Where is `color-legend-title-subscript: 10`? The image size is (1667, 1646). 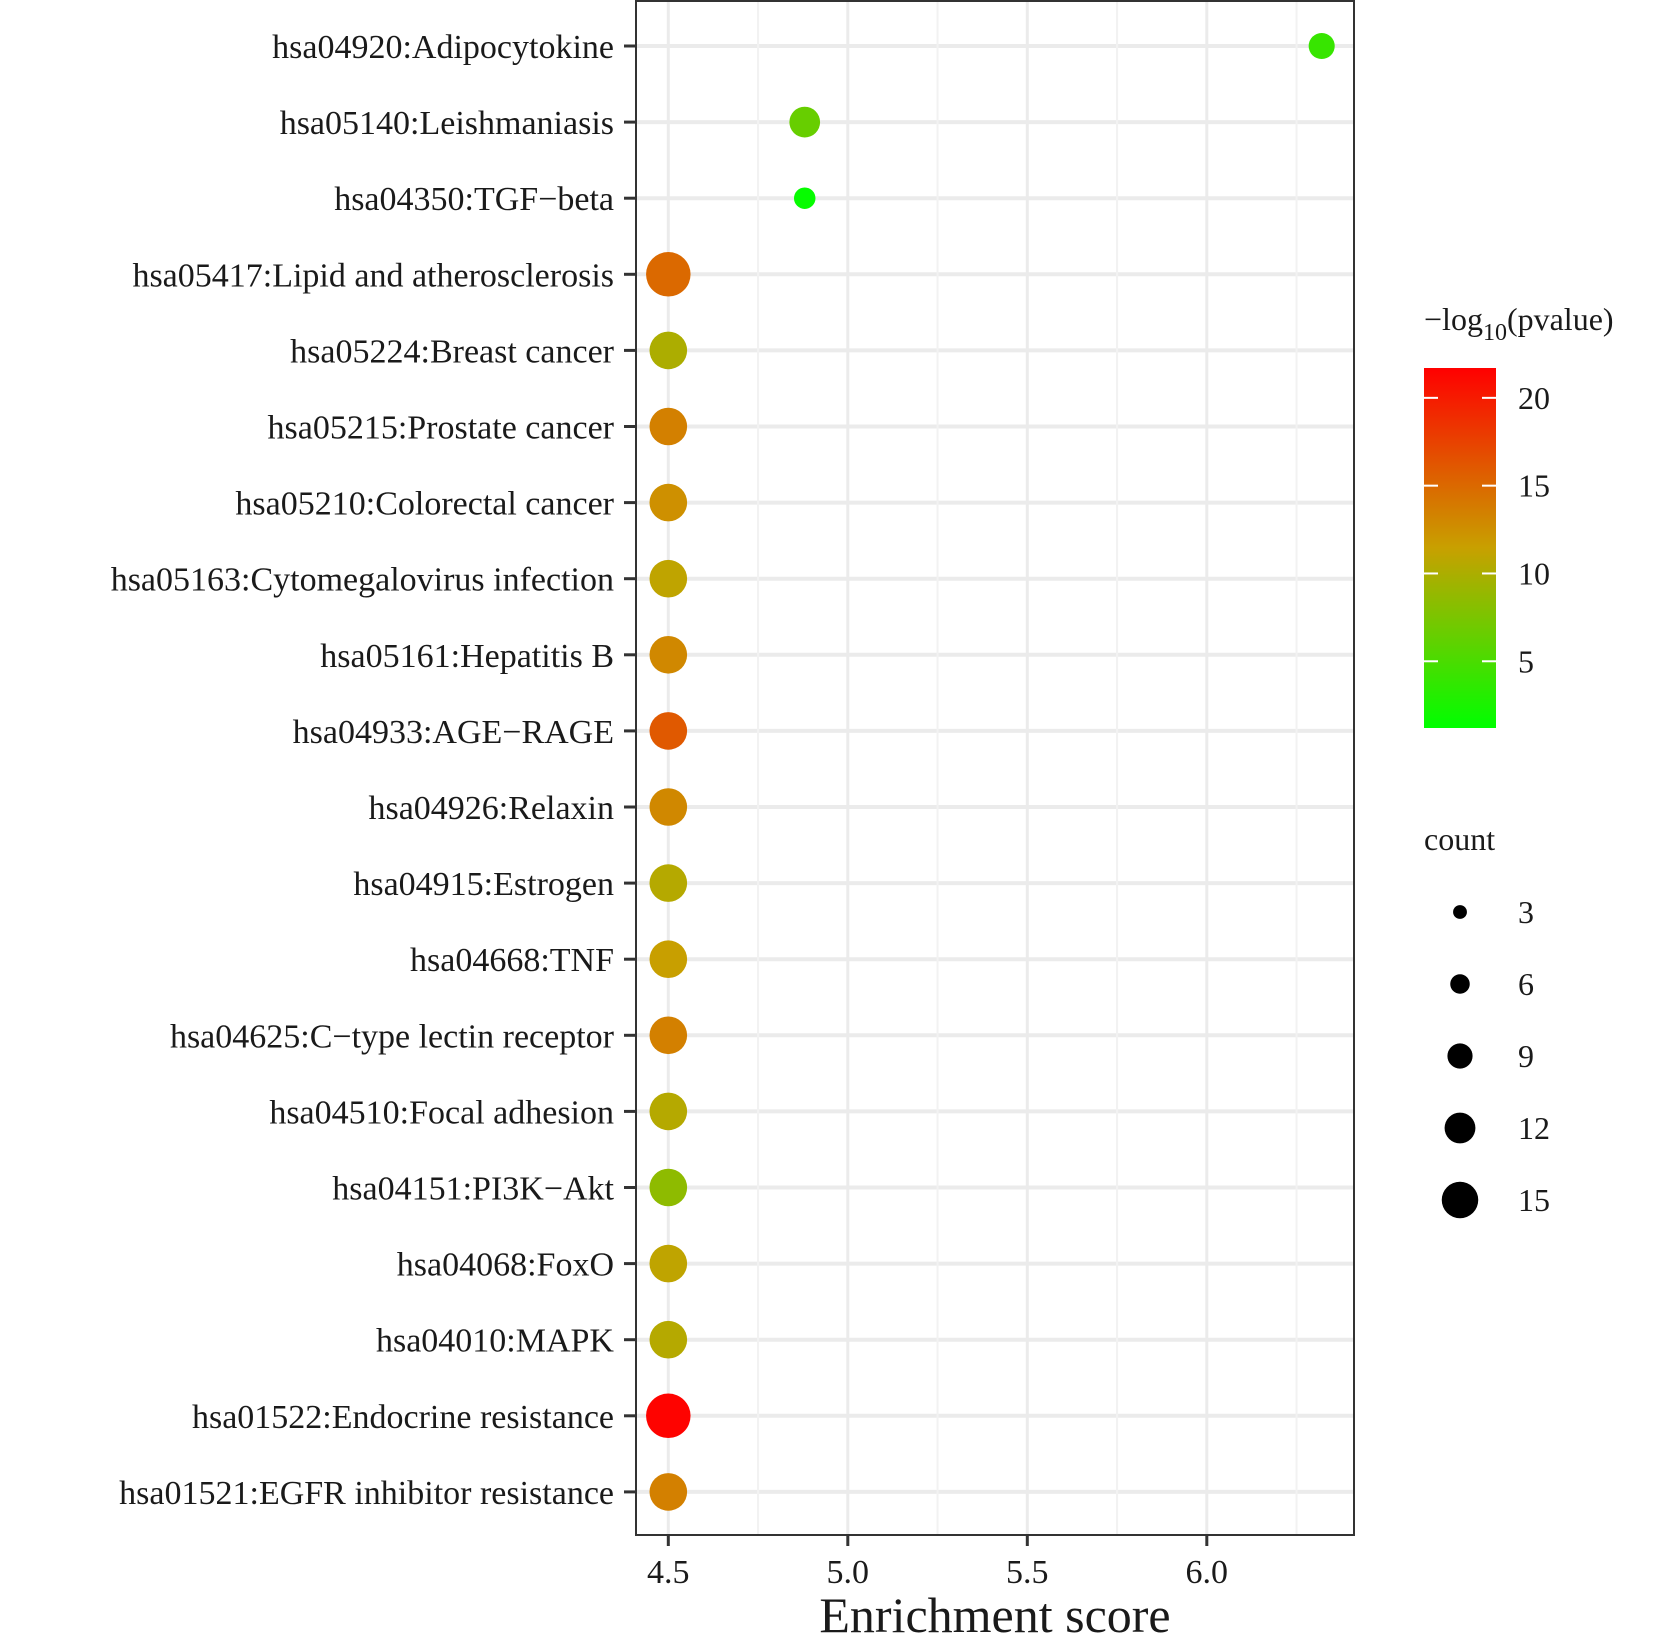 color-legend-title-subscript: 10 is located at coordinates (1495, 333).